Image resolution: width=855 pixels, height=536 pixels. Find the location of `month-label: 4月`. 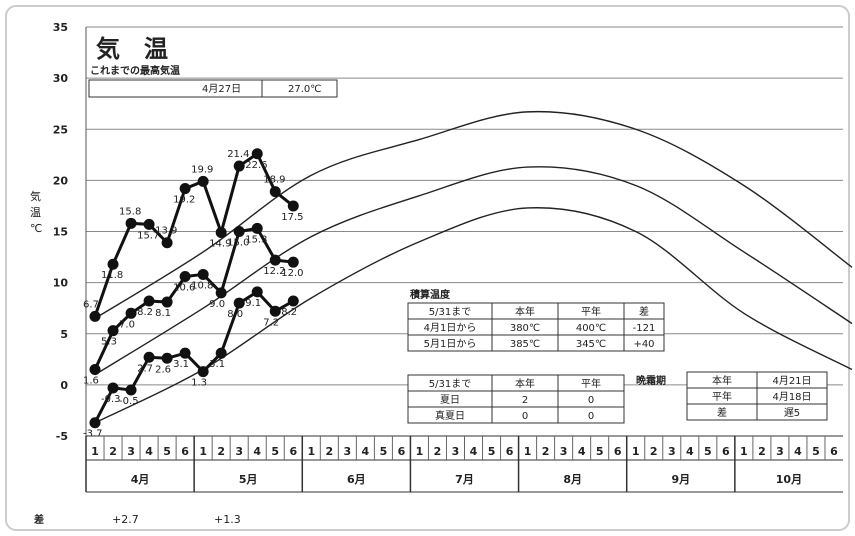

month-label: 4月 is located at coordinates (140, 479).